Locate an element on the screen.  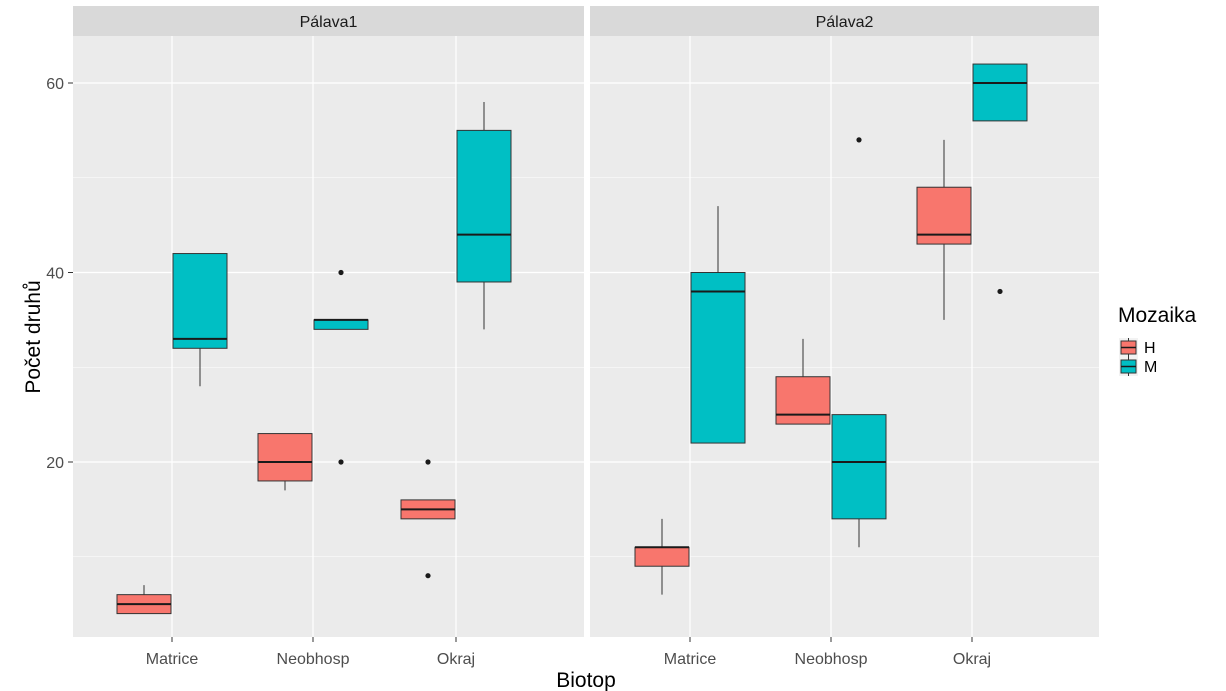
legend-label: H is located at coordinates (1150, 348).